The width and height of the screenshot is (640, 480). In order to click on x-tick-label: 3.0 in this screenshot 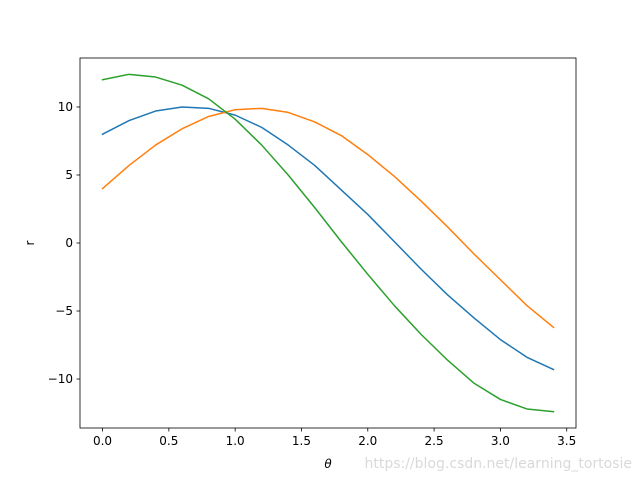, I will do `click(500, 441)`.